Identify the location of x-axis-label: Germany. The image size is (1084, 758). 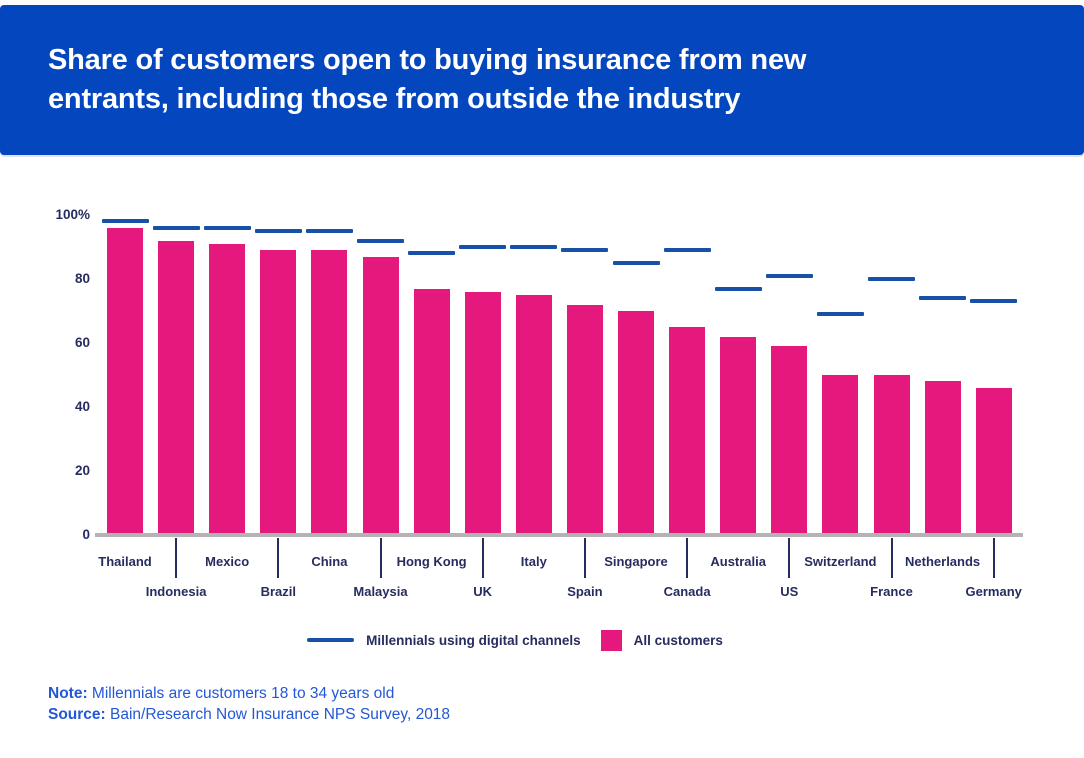
(993, 591).